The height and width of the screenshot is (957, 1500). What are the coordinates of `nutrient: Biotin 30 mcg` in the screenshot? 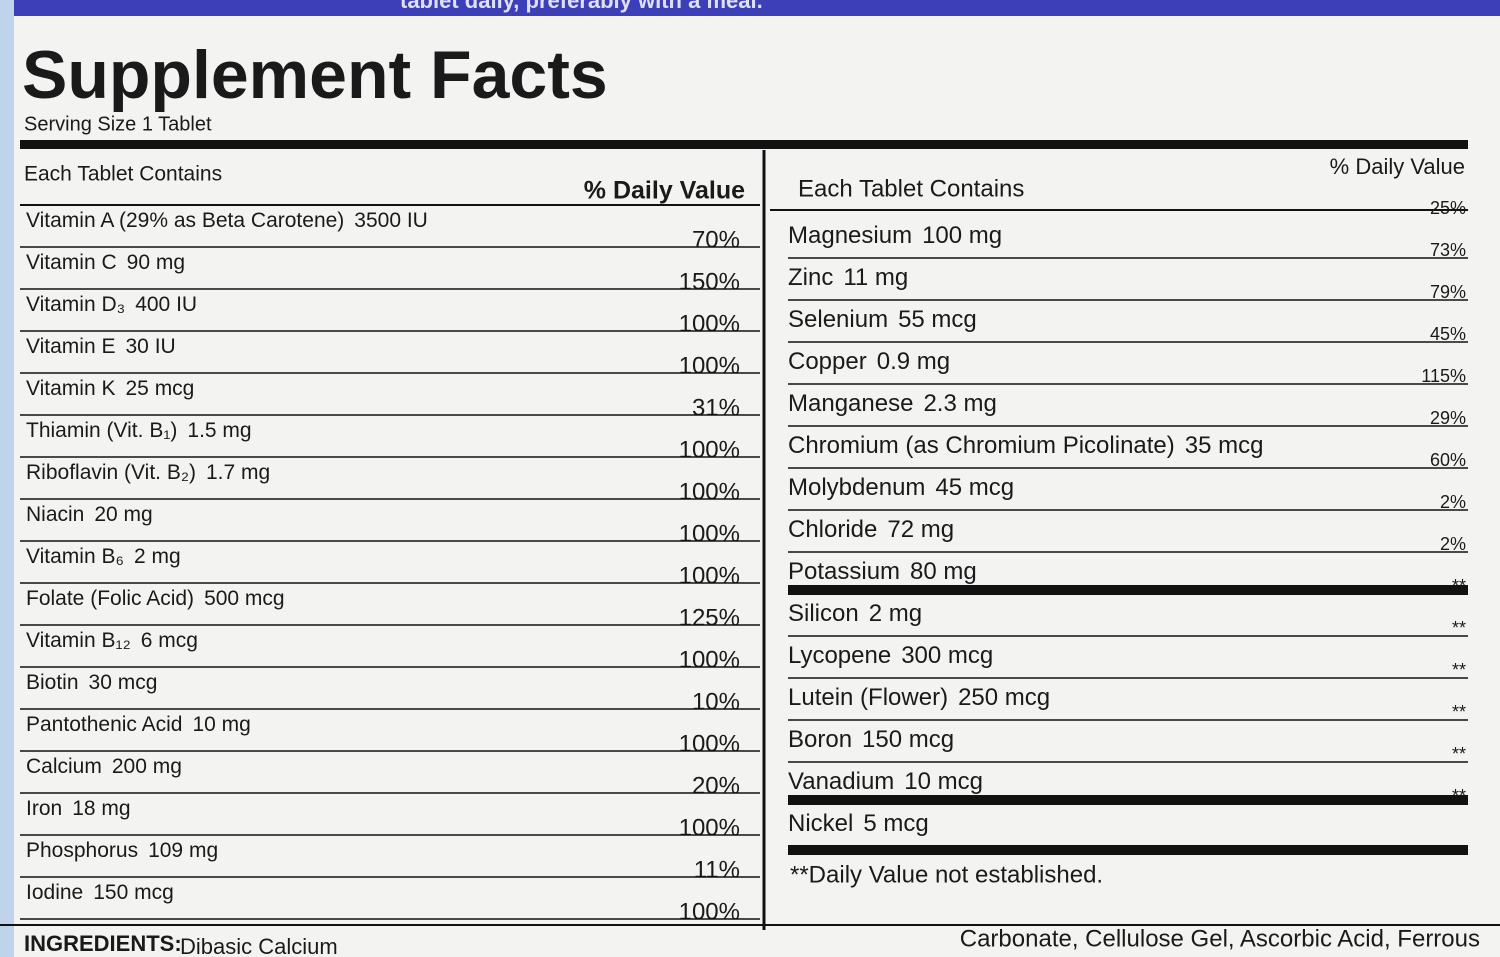 It's located at (91, 682).